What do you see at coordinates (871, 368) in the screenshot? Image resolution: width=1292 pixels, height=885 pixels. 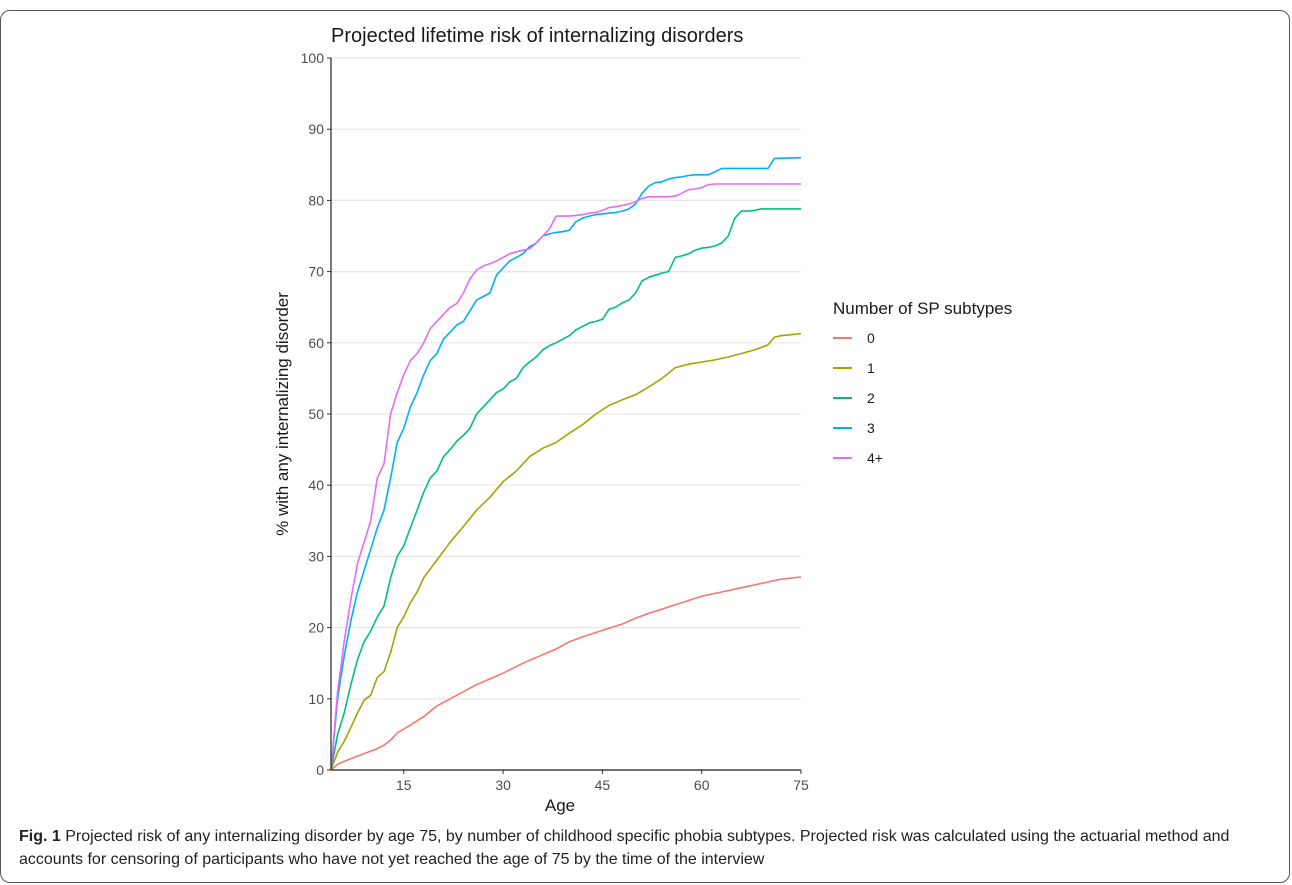 I see `legend-label: 1` at bounding box center [871, 368].